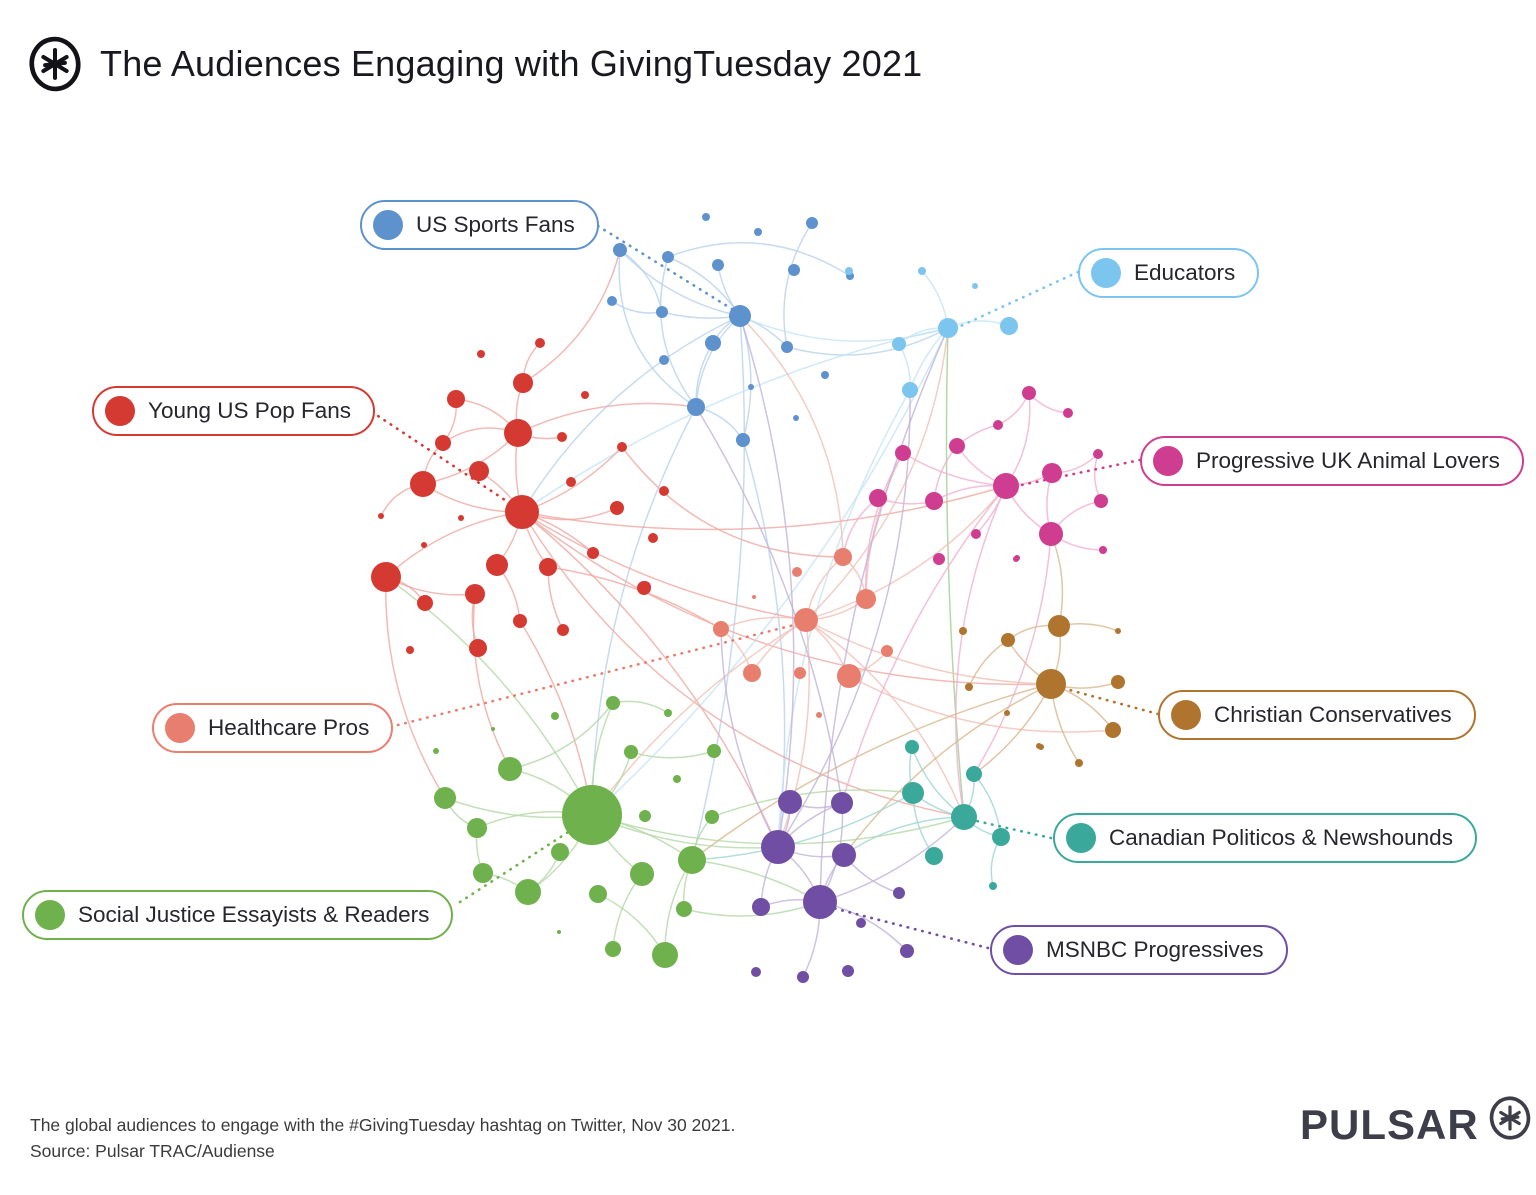 This screenshot has width=1536, height=1195. Describe the element at coordinates (1389, 1124) in the screenshot. I see `pulsar-wordmark: PULSAR` at that location.